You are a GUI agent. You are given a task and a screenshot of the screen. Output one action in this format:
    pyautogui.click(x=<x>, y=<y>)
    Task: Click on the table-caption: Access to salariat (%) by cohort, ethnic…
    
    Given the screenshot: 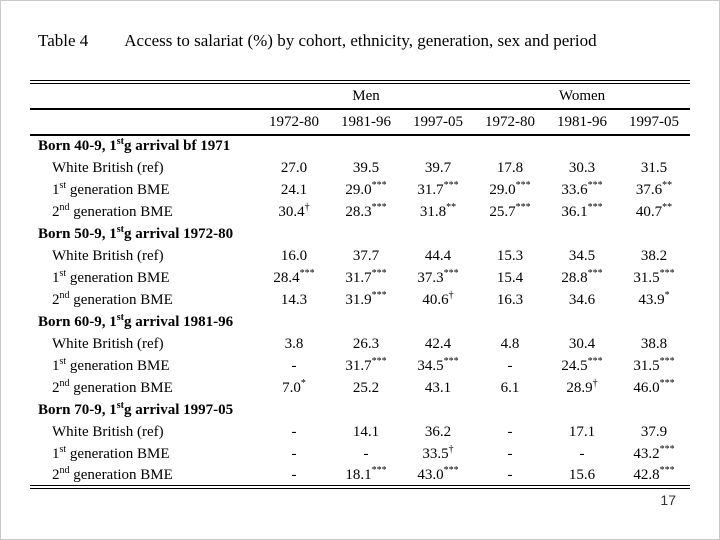 What is the action you would take?
    pyautogui.click(x=360, y=40)
    